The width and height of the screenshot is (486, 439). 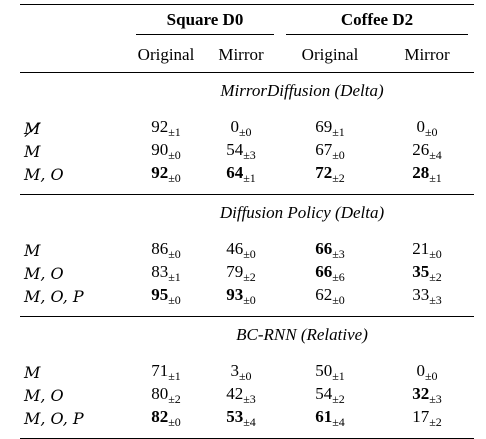 What do you see at coordinates (421, 294) in the screenshot?
I see `mean-value: 33` at bounding box center [421, 294].